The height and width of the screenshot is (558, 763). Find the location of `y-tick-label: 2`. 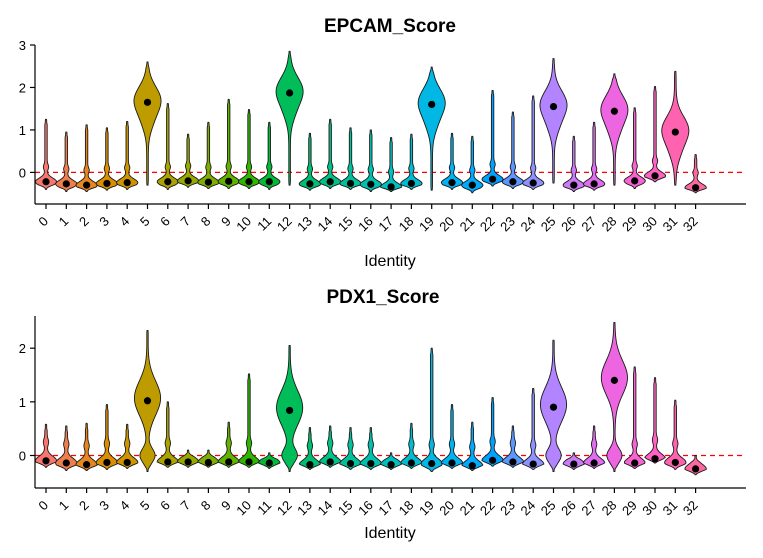

y-tick-label: 2 is located at coordinates (22, 87).